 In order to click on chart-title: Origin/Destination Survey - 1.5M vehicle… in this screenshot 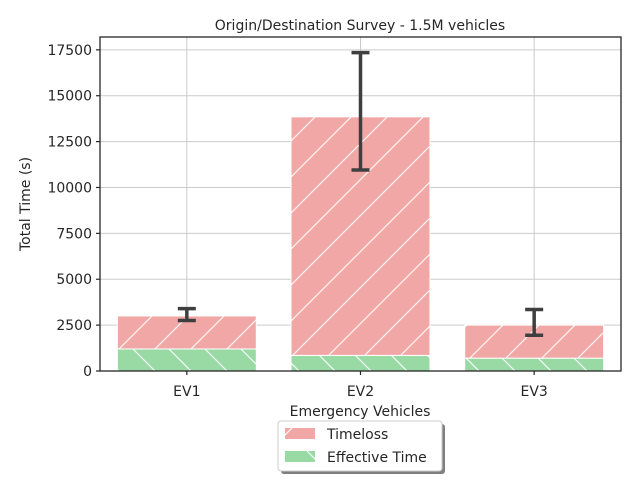, I will do `click(360, 26)`.